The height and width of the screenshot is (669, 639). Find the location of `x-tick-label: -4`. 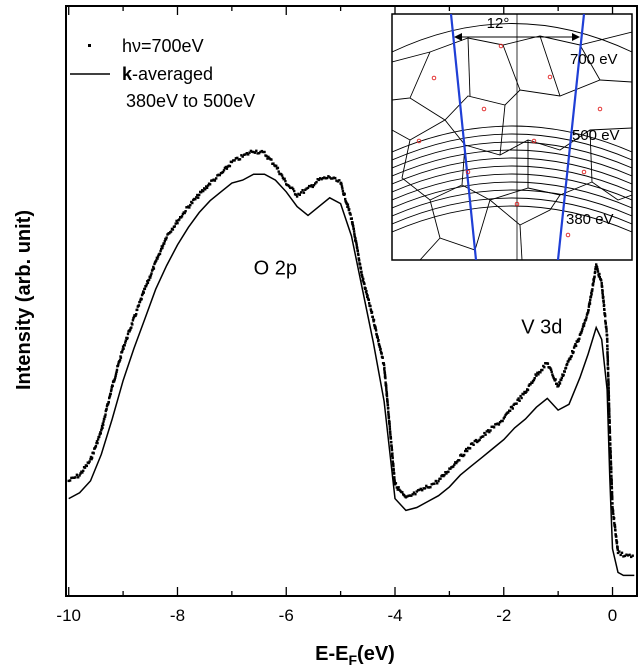

x-tick-label: -4 is located at coordinates (394, 615).